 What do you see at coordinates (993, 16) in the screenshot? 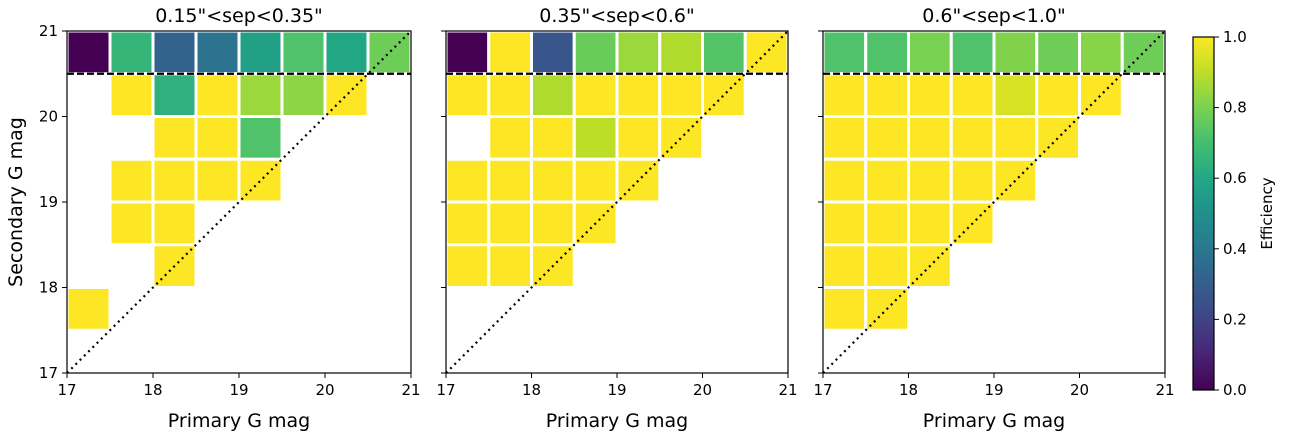
I see `panel-title: 0.6"<sep<1.0"` at bounding box center [993, 16].